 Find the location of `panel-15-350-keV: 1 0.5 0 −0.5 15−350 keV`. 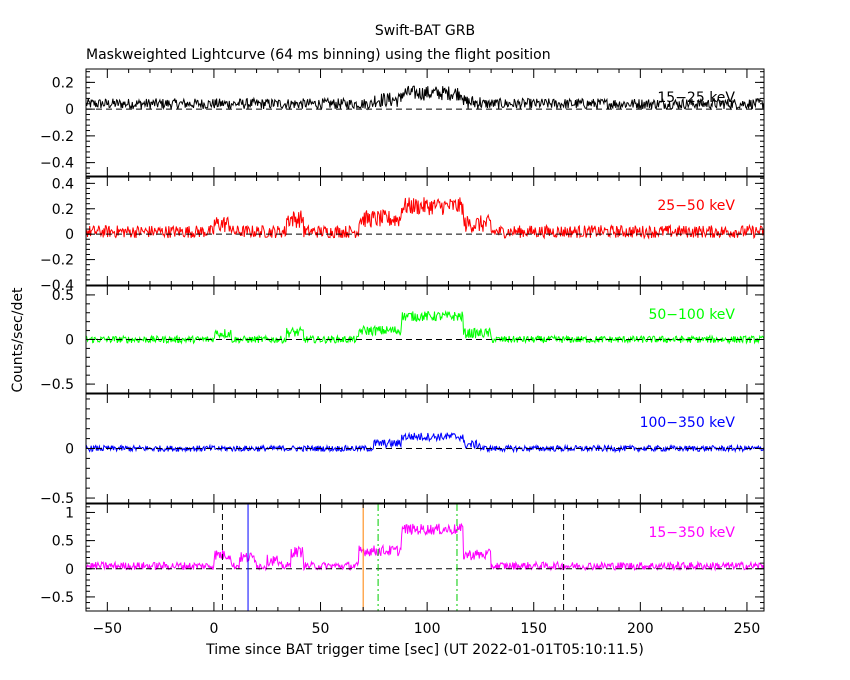

panel-15-350-keV: 1 0.5 0 −0.5 15−350 keV is located at coordinates (402, 557).